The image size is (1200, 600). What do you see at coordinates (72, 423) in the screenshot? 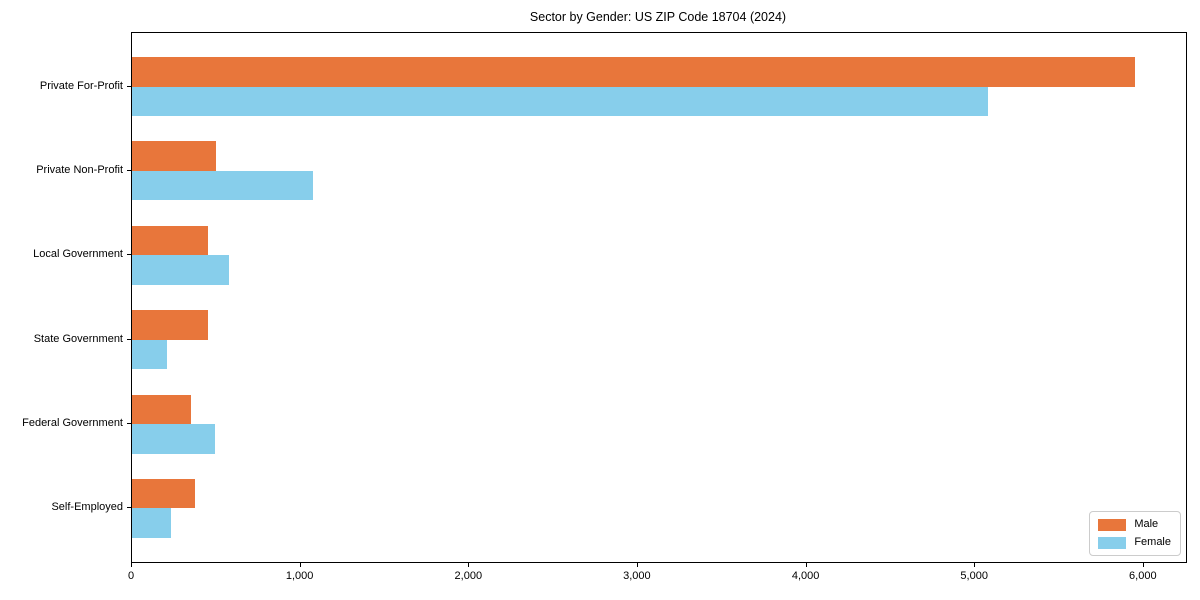
I see `y-tick-label-federal-government: Federal Government` at bounding box center [72, 423].